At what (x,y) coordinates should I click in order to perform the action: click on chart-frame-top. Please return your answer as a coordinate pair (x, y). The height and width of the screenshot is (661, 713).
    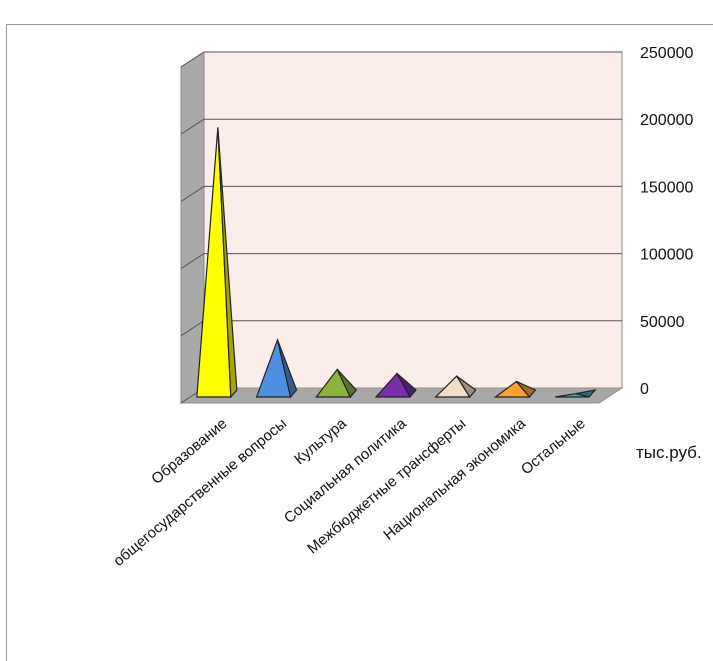
    Looking at the image, I should click on (359, 24).